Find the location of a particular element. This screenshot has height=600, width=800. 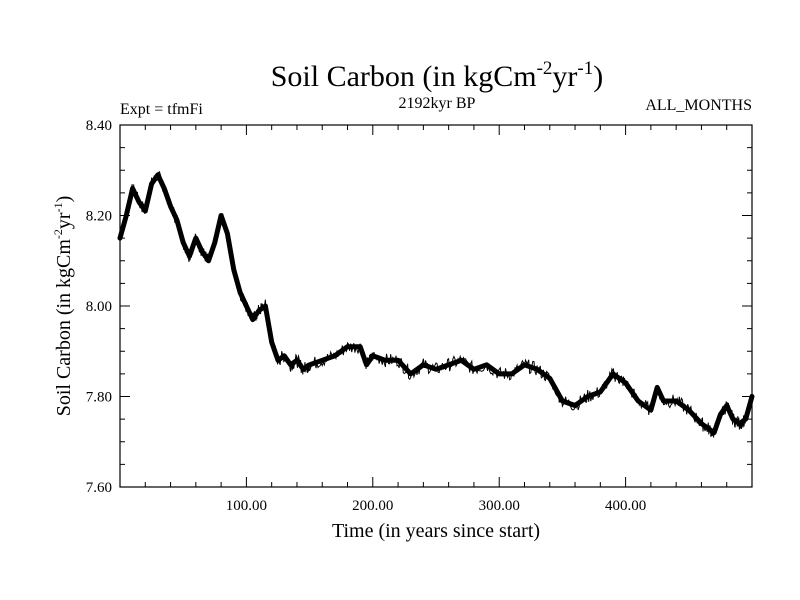

experiment-label: Expt = tfmFi is located at coordinates (161, 109).